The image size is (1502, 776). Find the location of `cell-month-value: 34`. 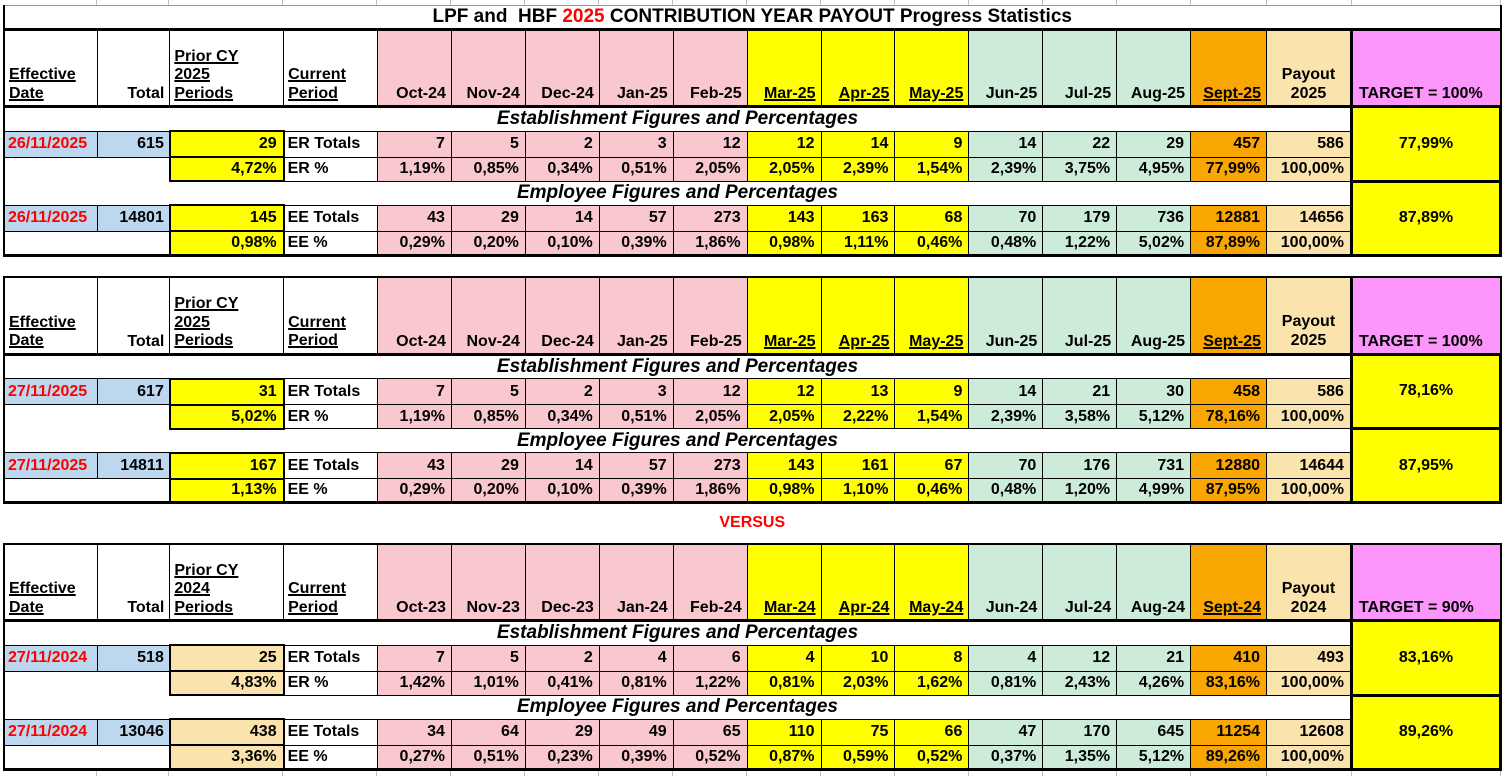

cell-month-value: 34 is located at coordinates (414, 732).